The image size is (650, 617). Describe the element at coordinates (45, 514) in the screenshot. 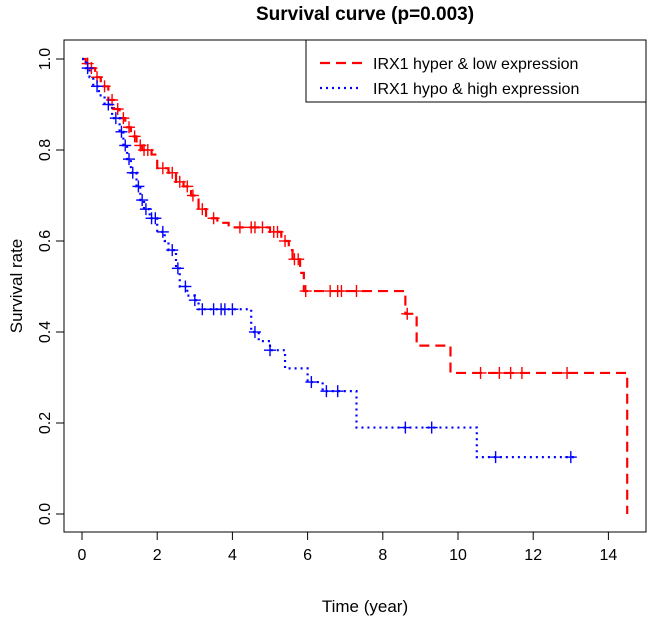

I see `y-tick-label: 0.0` at that location.